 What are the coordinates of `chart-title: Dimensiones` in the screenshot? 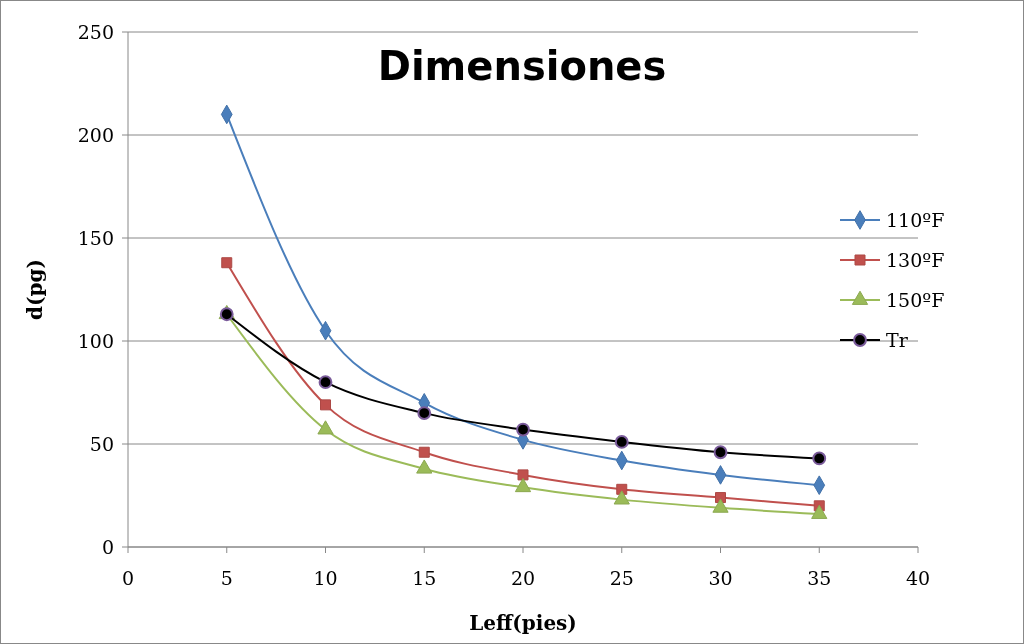 It's located at (522, 66).